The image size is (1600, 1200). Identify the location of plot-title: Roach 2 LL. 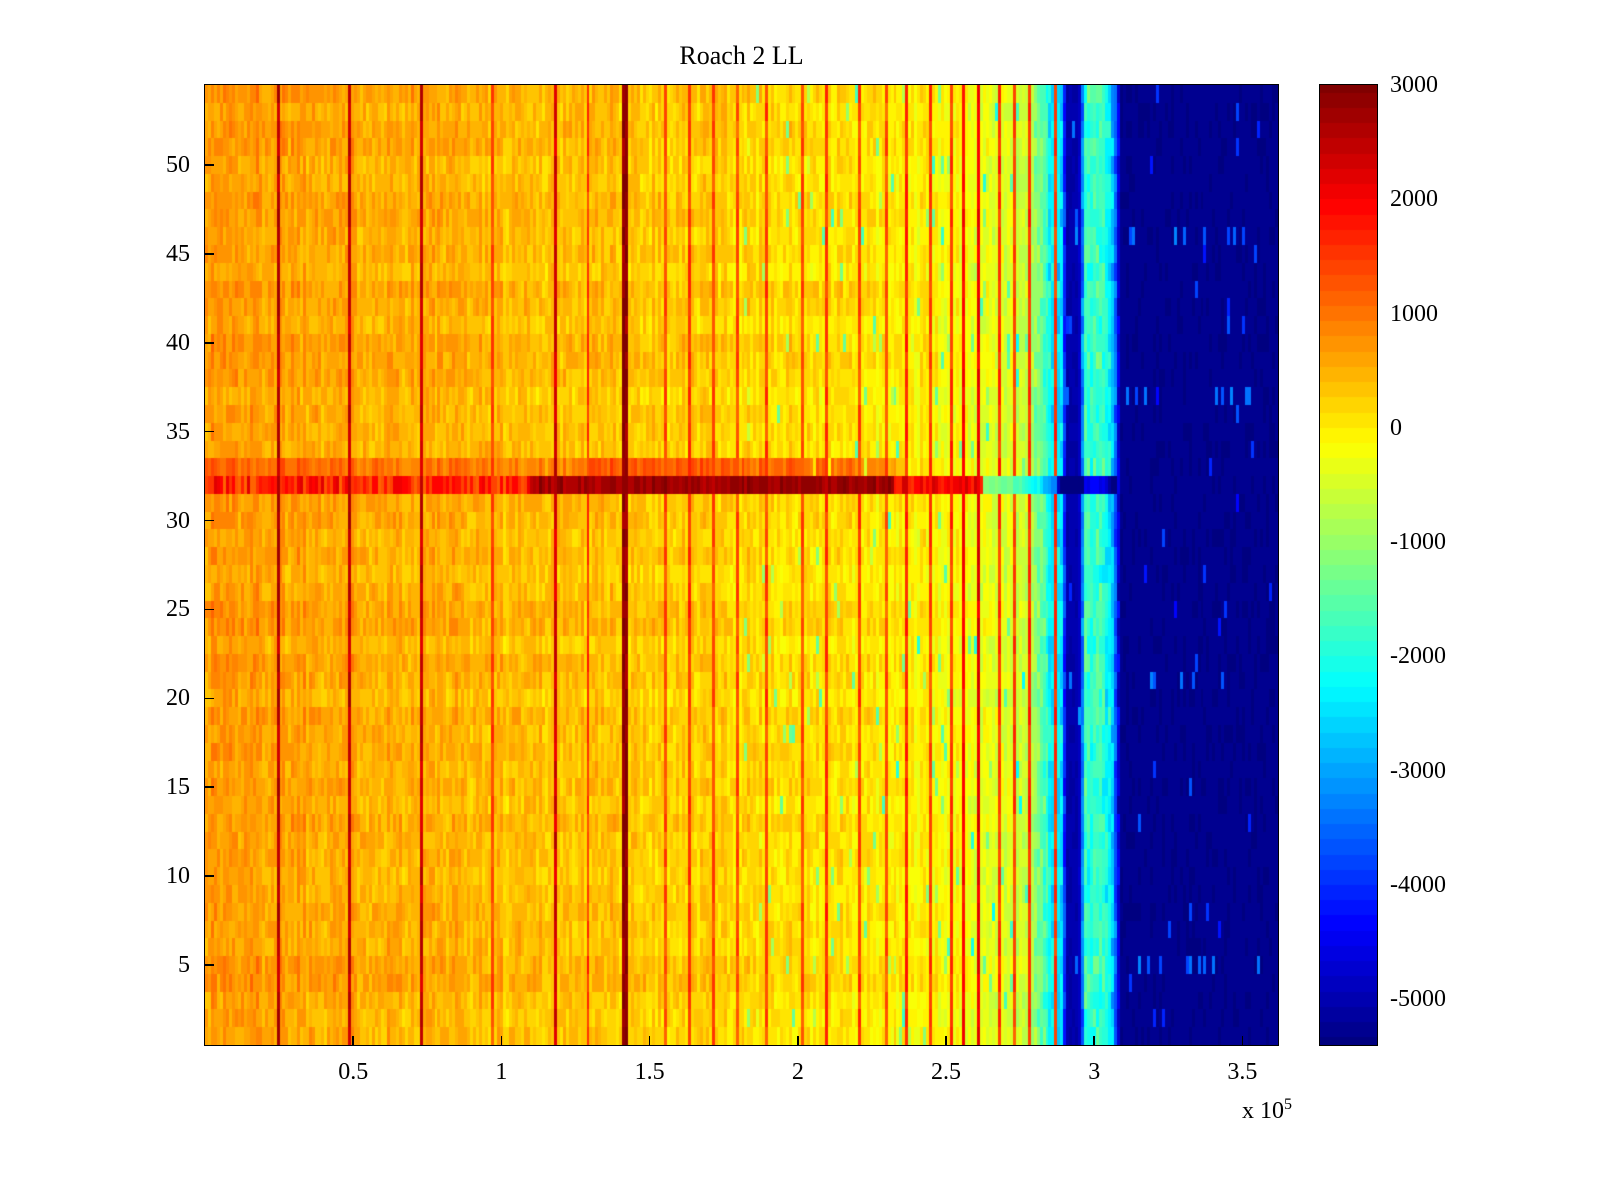
(741, 55).